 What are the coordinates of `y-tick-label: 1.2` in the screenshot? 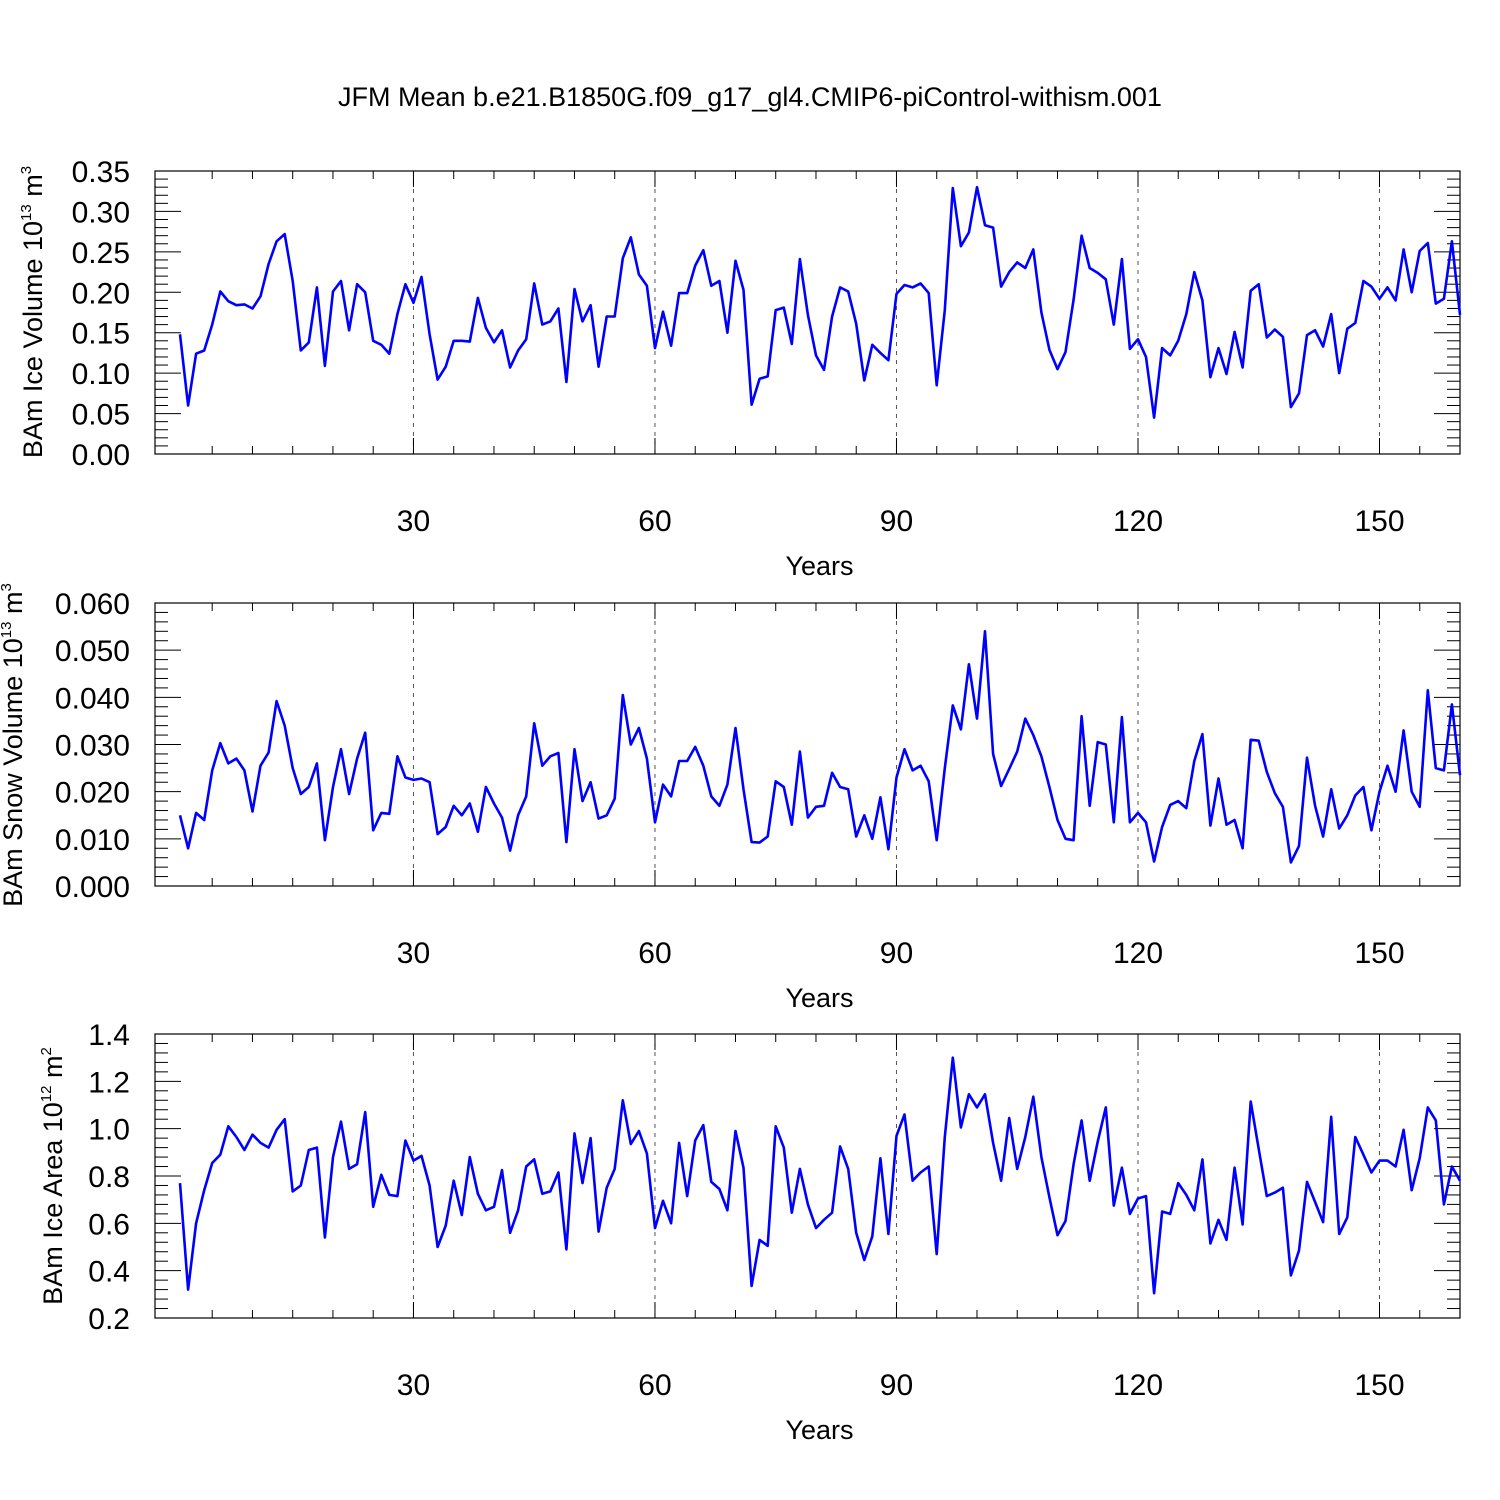 It's located at (109, 1082).